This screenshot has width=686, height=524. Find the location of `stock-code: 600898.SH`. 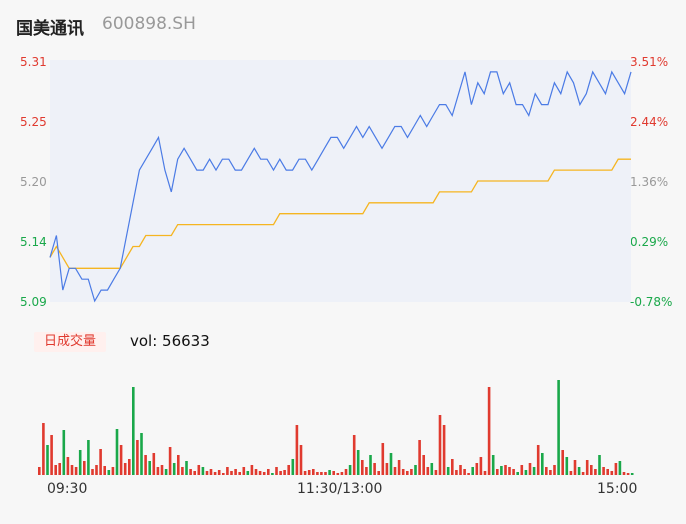

stock-code: 600898.SH is located at coordinates (149, 24).